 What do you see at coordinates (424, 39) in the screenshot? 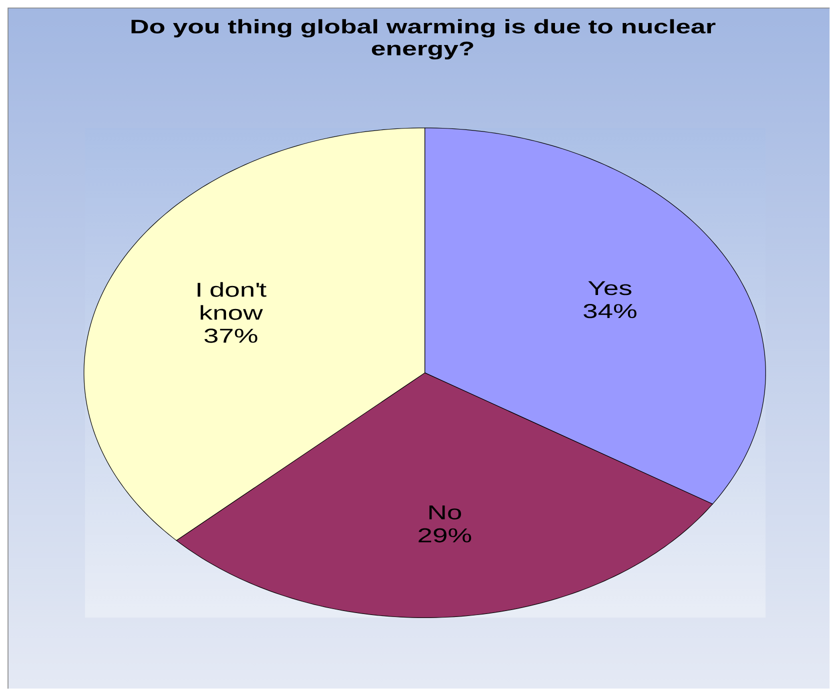
I see `chart-title: Do you thing global warming is due to nuclear energy?` at bounding box center [424, 39].